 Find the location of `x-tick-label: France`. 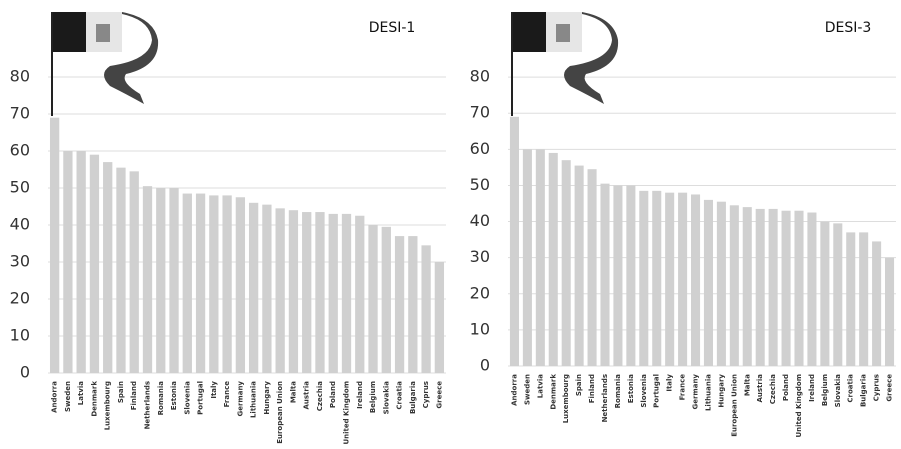

x-tick-label: France is located at coordinates (227, 394).